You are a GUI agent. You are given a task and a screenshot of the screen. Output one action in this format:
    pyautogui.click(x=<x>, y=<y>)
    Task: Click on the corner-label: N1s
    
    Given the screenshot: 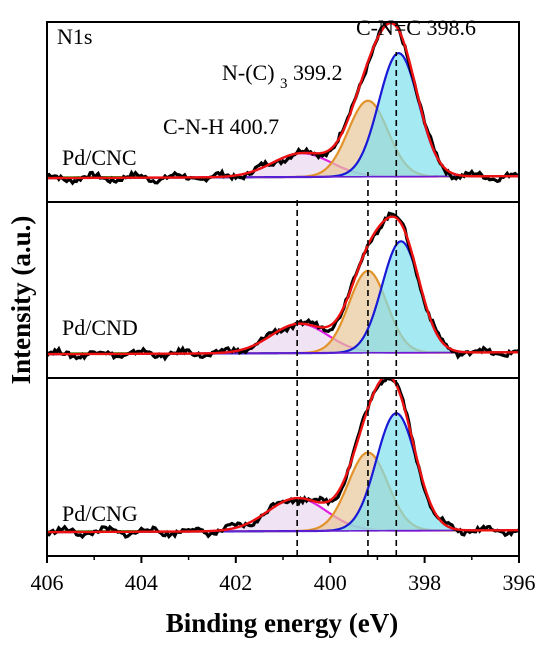 What is the action you would take?
    pyautogui.click(x=74, y=36)
    